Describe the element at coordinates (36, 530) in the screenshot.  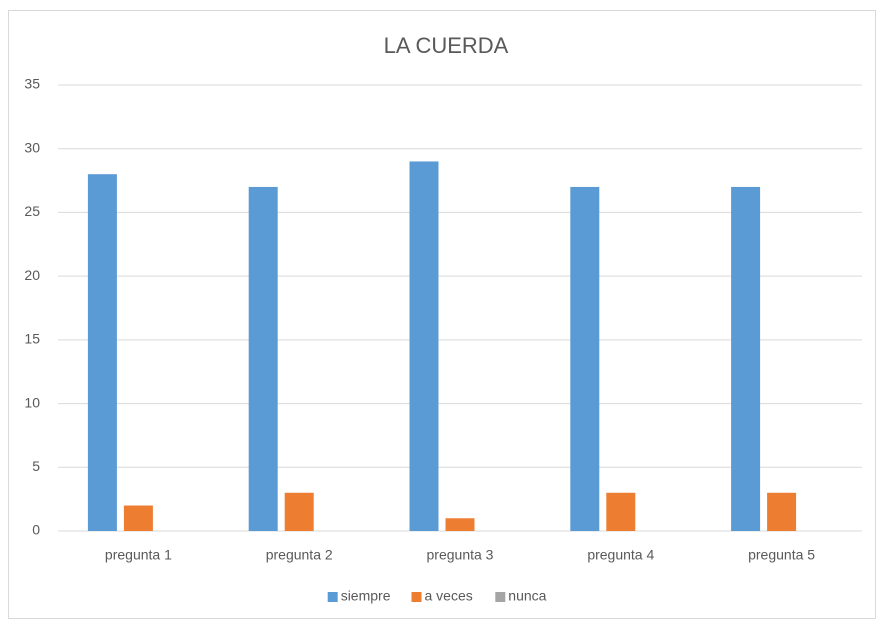
I see `y-tick-label: 0` at that location.